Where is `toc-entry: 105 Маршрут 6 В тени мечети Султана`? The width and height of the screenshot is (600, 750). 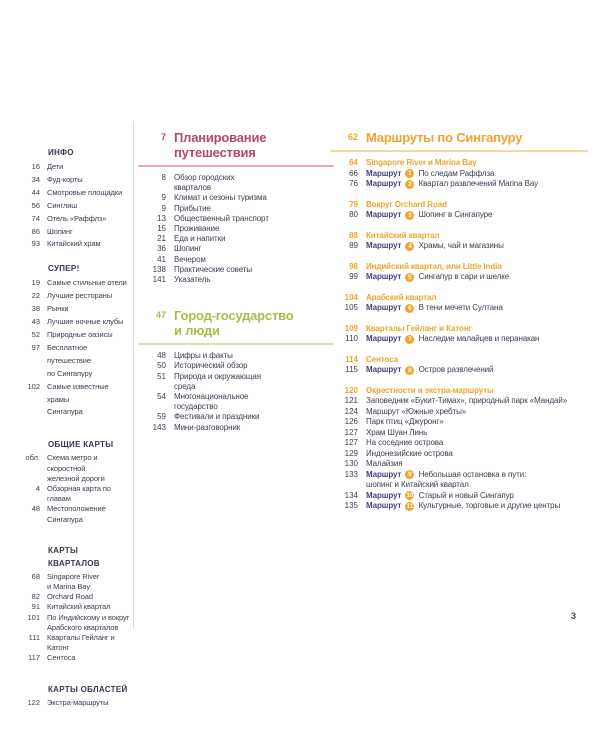
toc-entry: 105 Маршрут 6 В тени мечети Султана is located at coordinates (459, 308).